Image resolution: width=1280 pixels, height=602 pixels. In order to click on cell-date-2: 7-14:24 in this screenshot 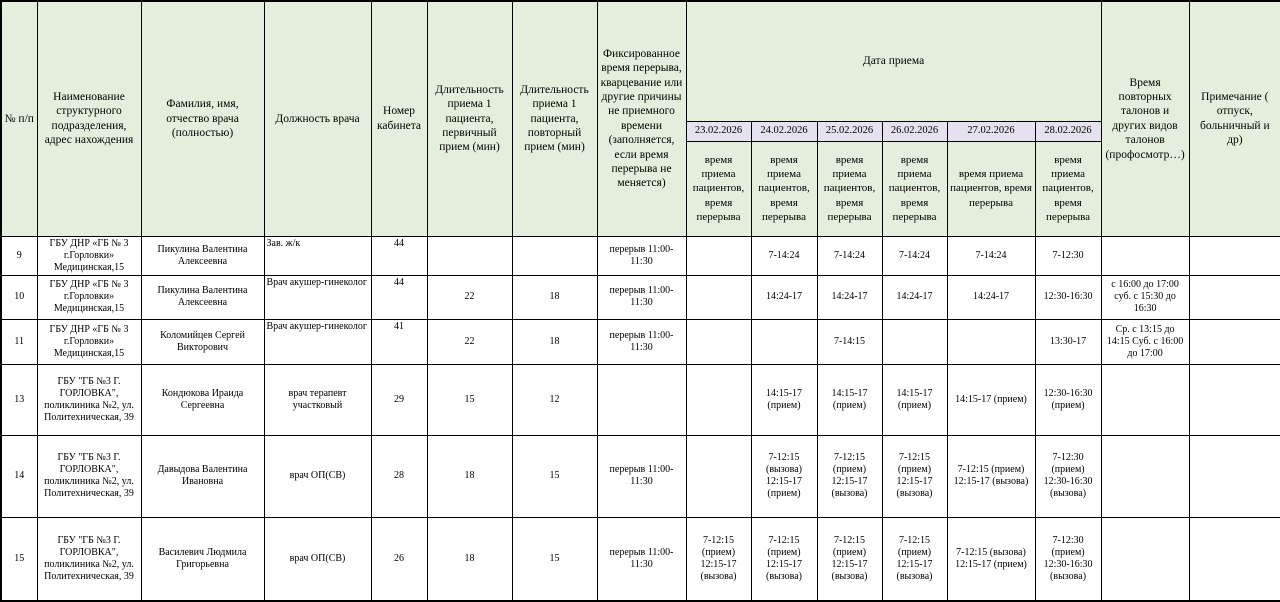, I will do `click(849, 255)`.